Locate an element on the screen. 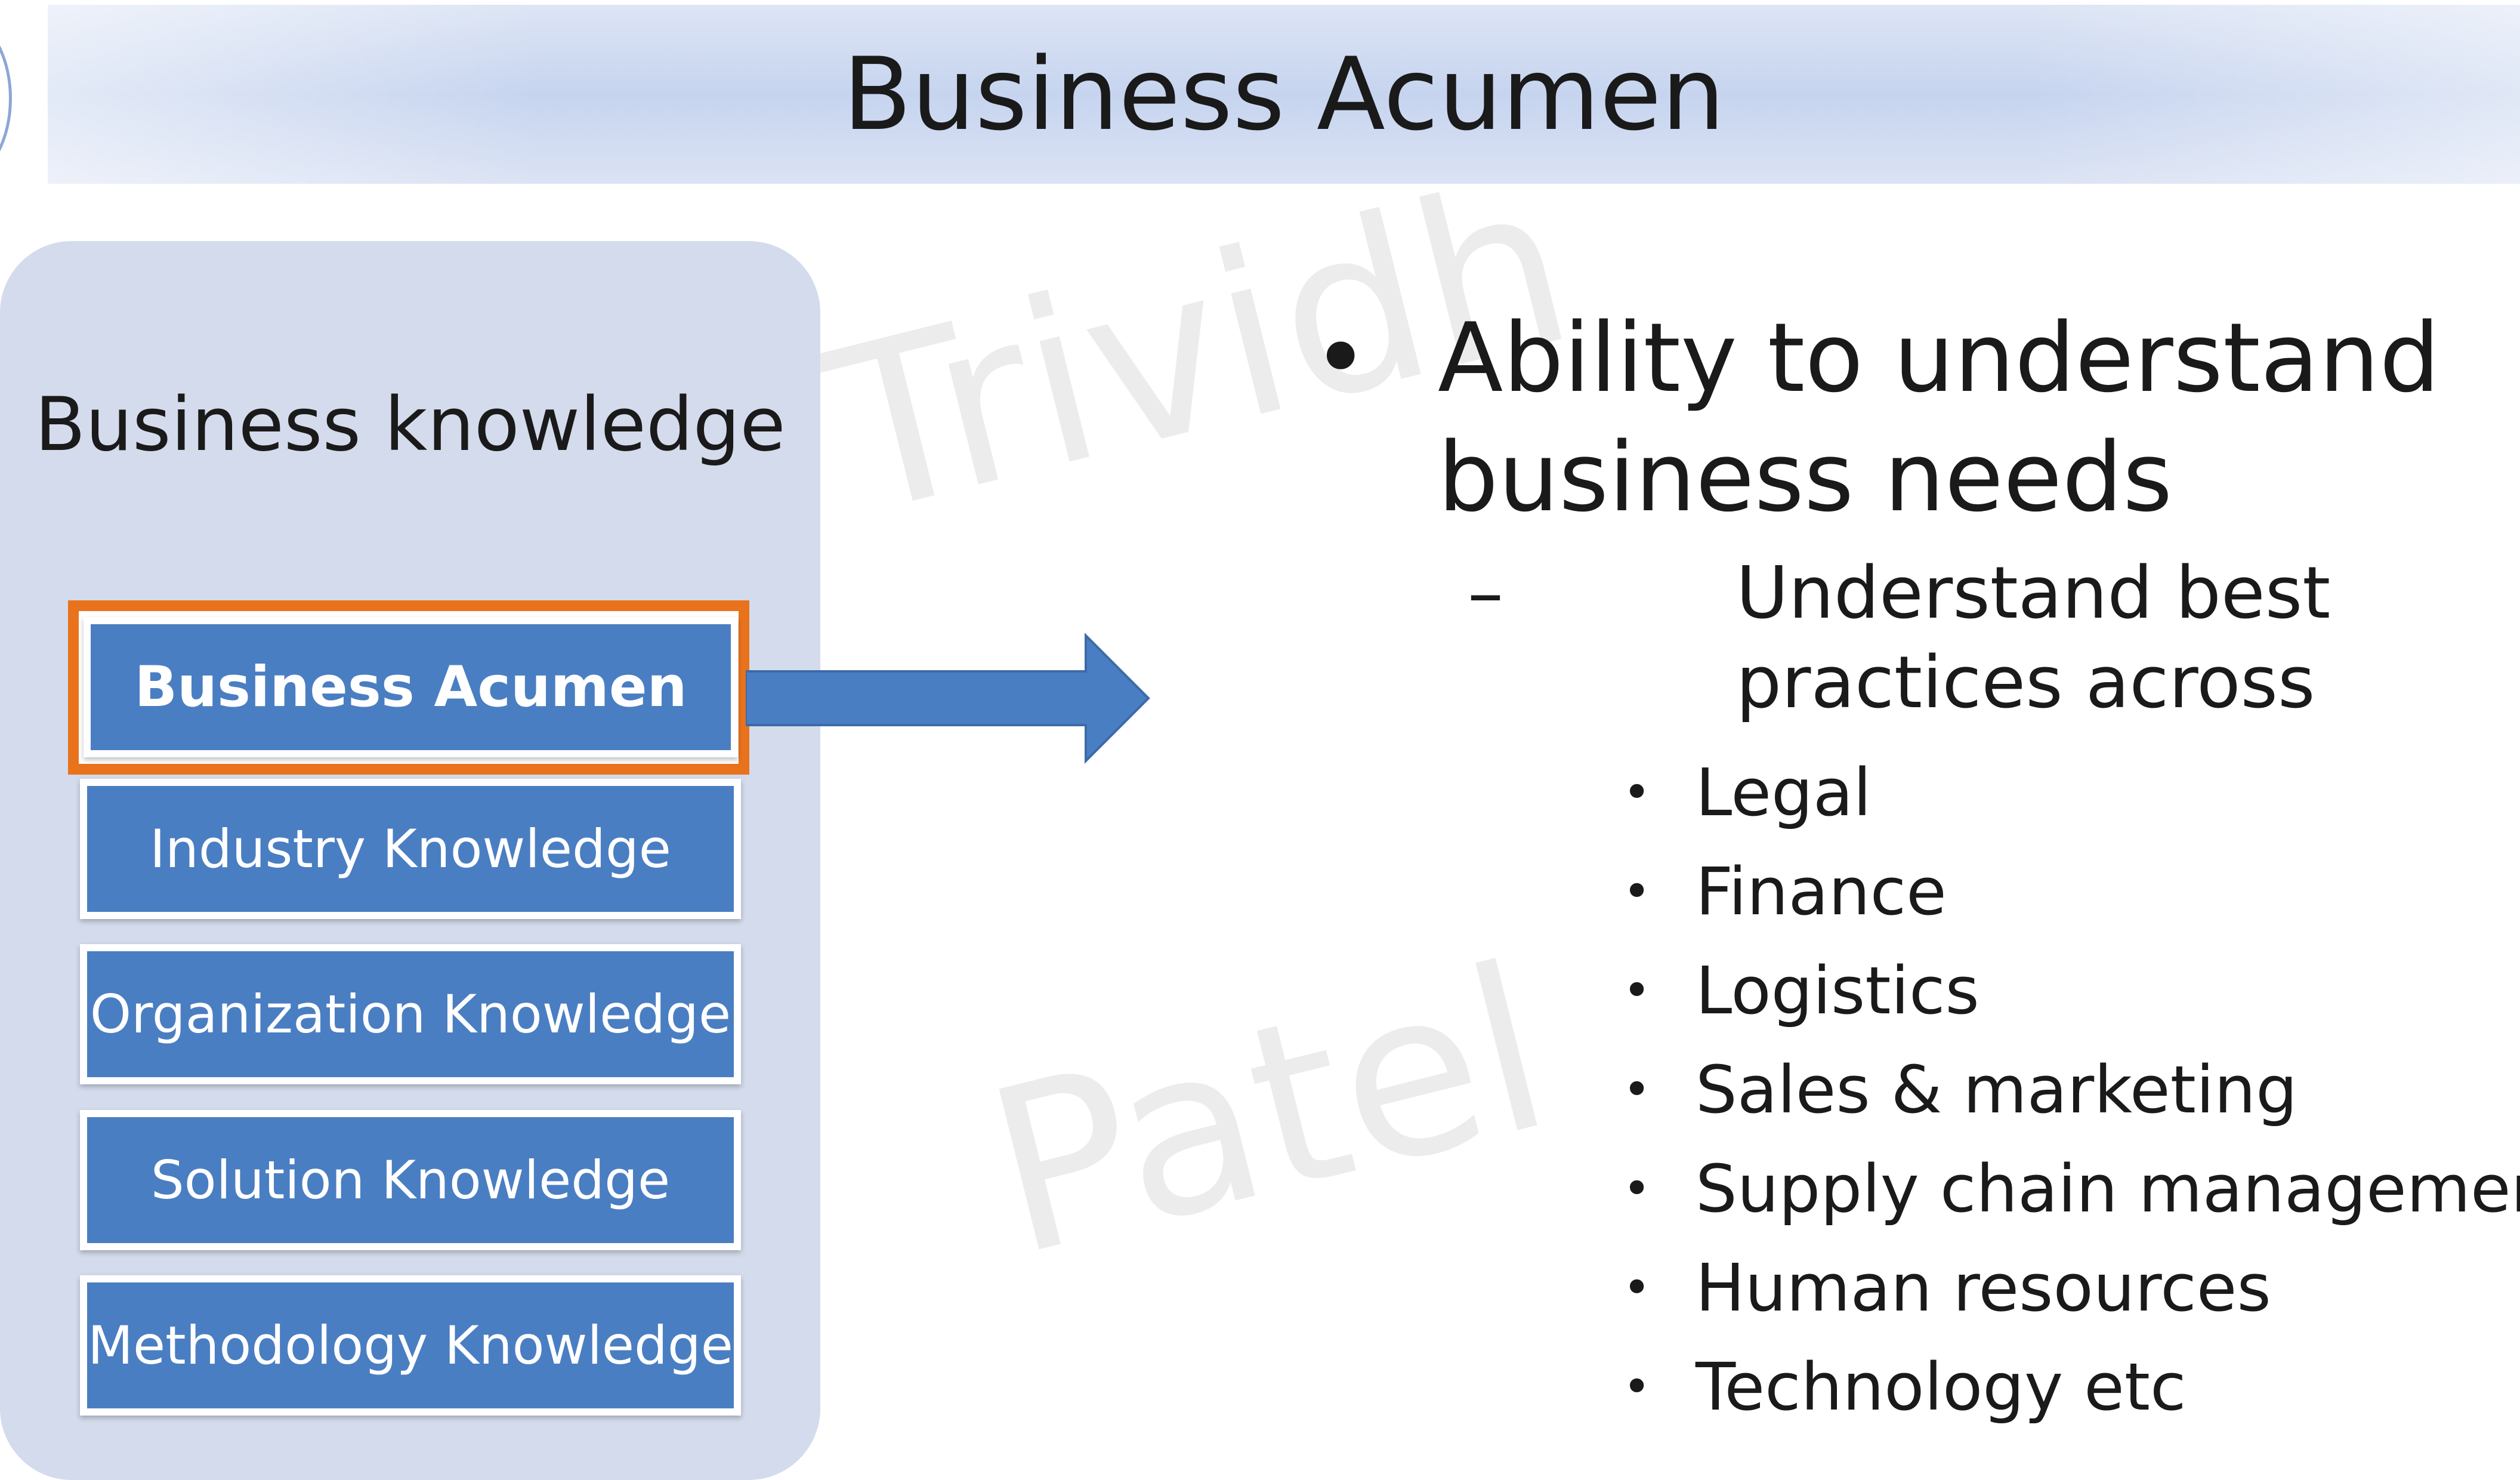 This screenshot has width=2520, height=1480. panel-label: Business knowledge is located at coordinates (410, 425).